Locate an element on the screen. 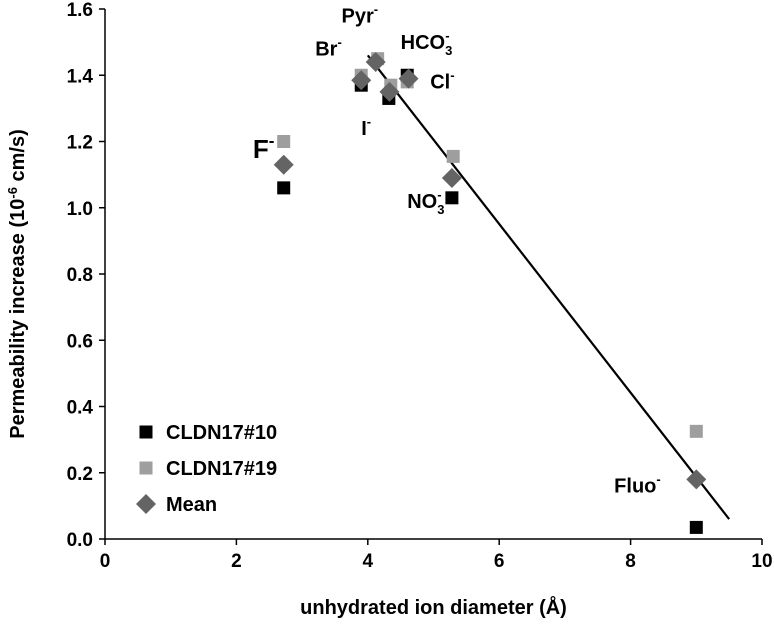  y-tick-label: 1.0 is located at coordinates (80, 209).